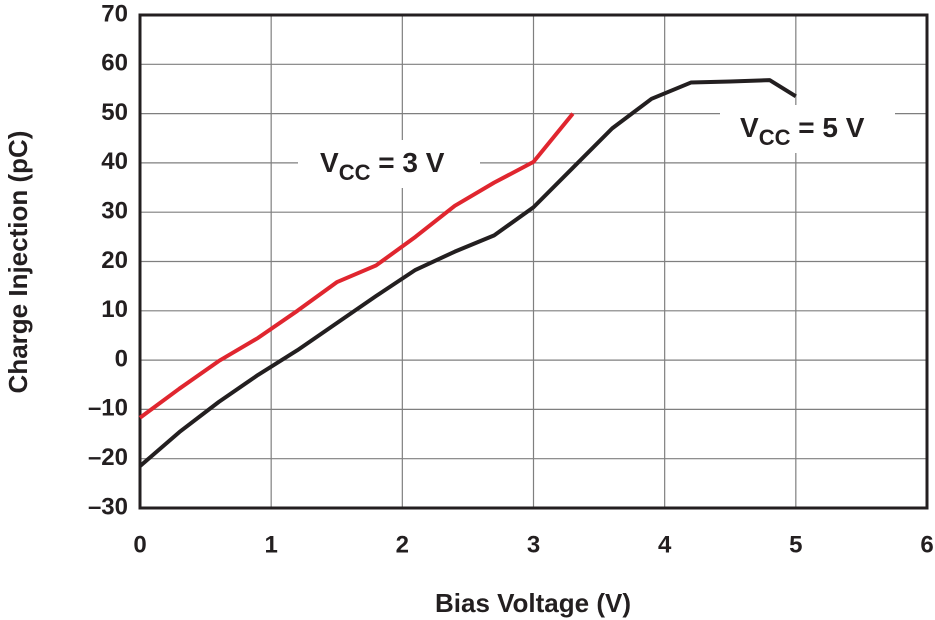  What do you see at coordinates (114, 161) in the screenshot?
I see `y-tick-label: 40` at bounding box center [114, 161].